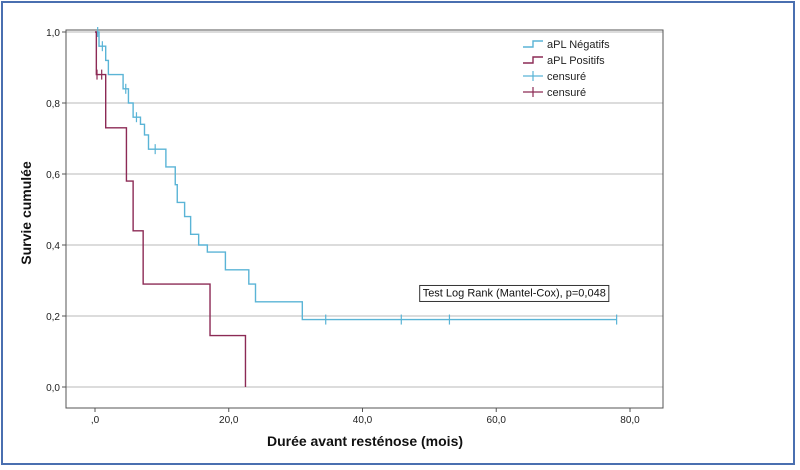  I want to click on annotation-text: Test Log Rank (Mantel-Cox), p=0,048, so click(514, 293).